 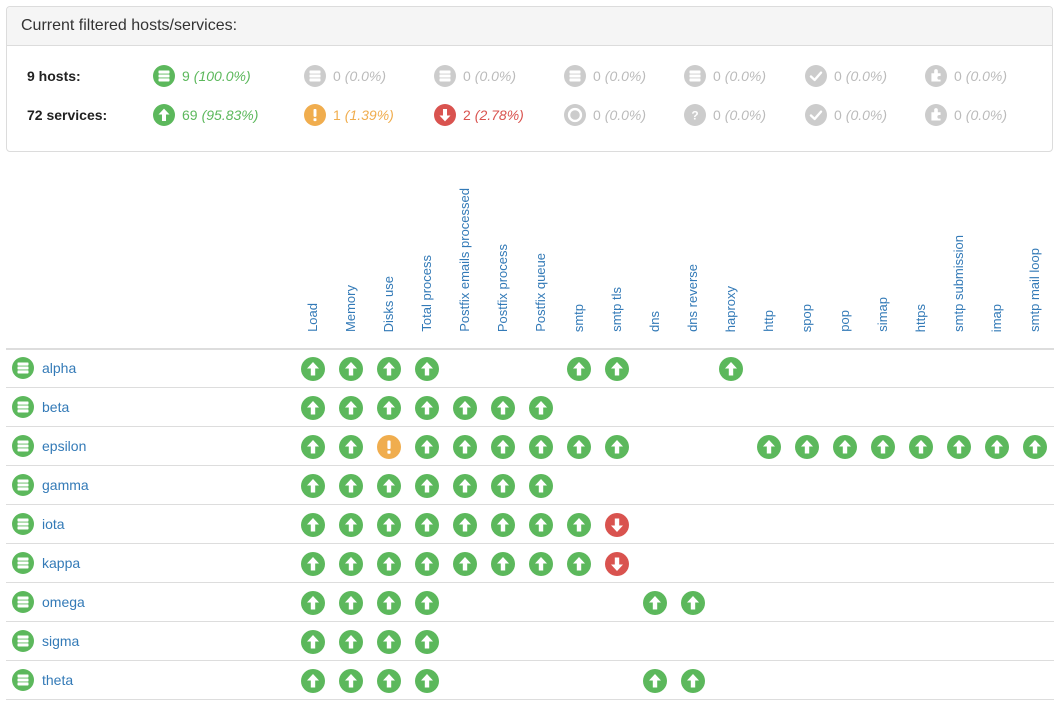 I want to click on column-header-disks-use: Disks use, so click(x=388, y=303).